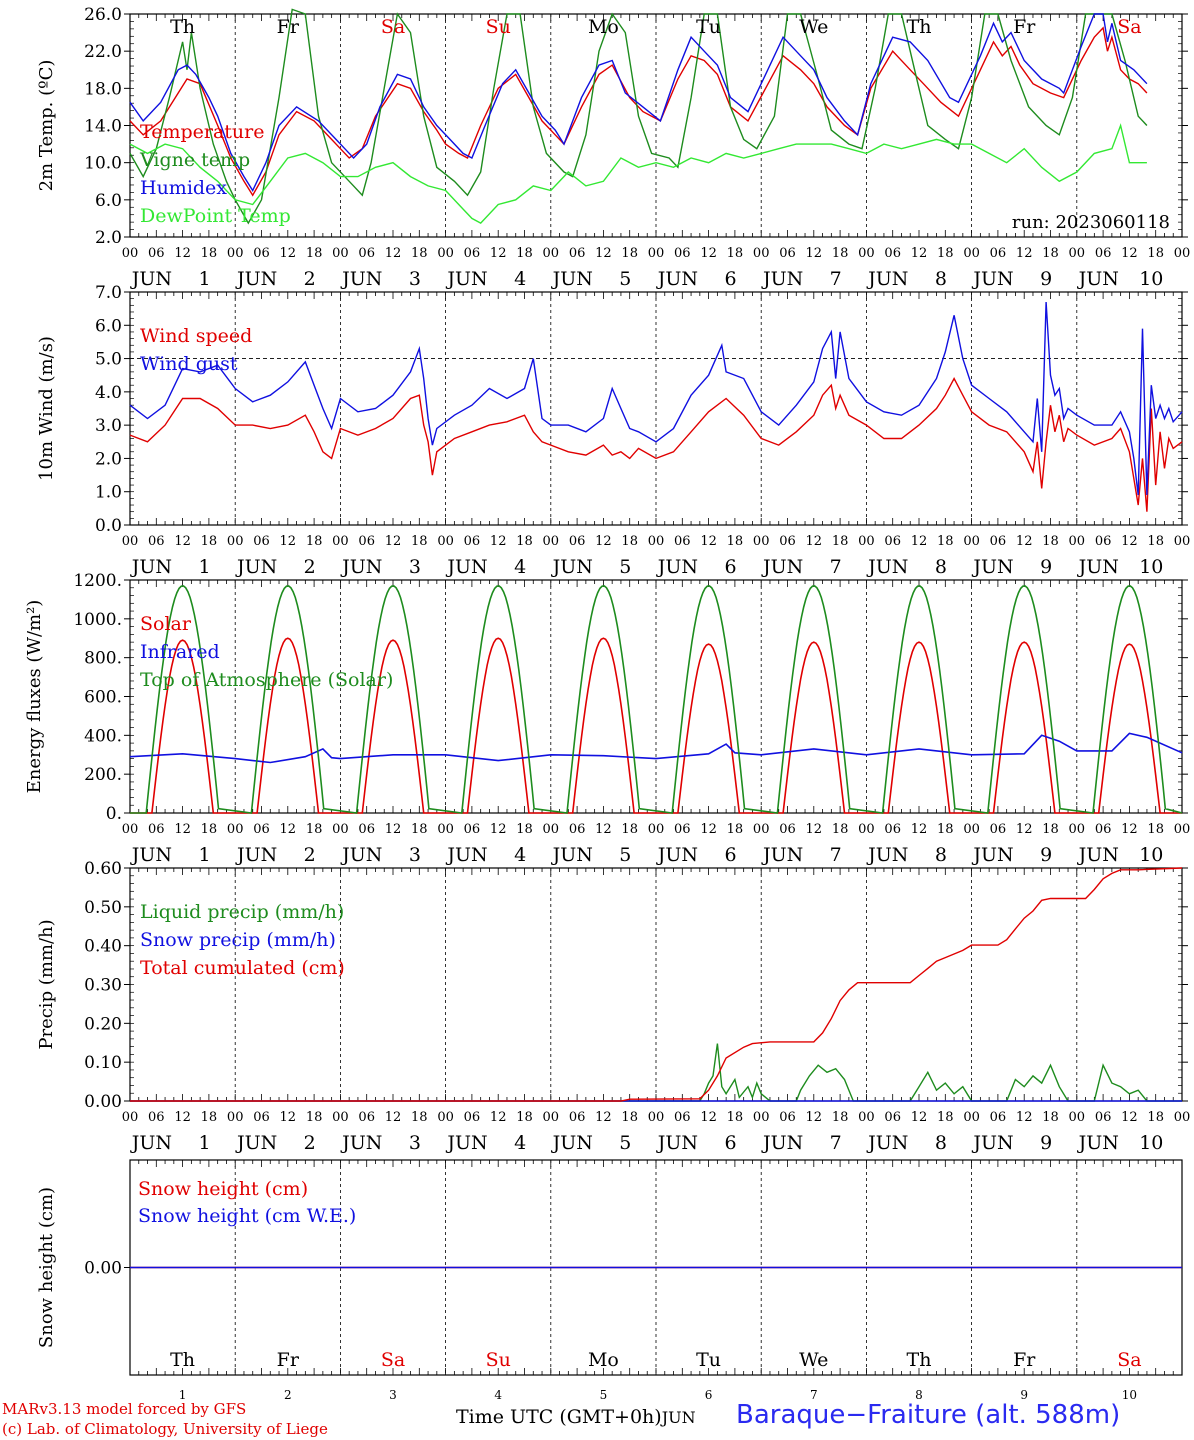  Describe the element at coordinates (103, 1063) in the screenshot. I see `y-tick-label: 0.10` at that location.